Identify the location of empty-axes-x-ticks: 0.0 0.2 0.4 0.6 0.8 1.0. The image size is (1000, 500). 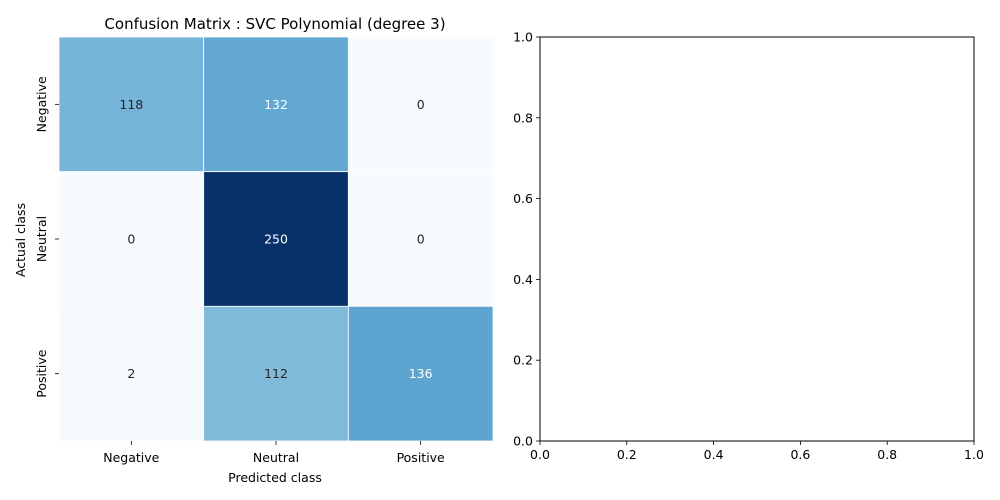
(757, 451).